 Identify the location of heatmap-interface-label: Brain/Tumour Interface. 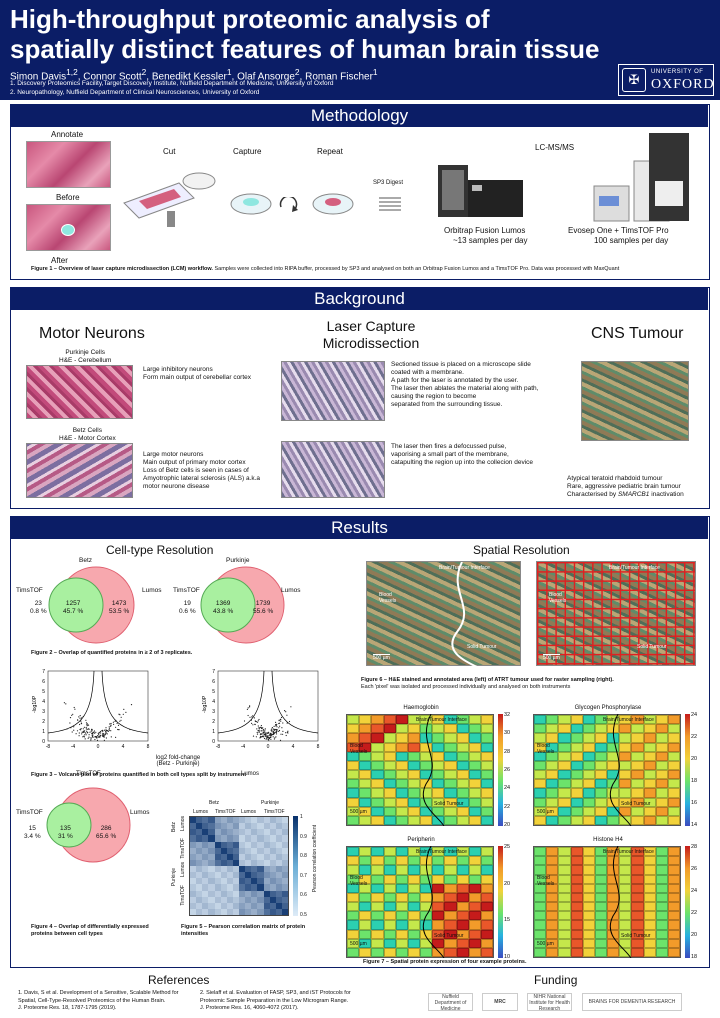
(441, 720).